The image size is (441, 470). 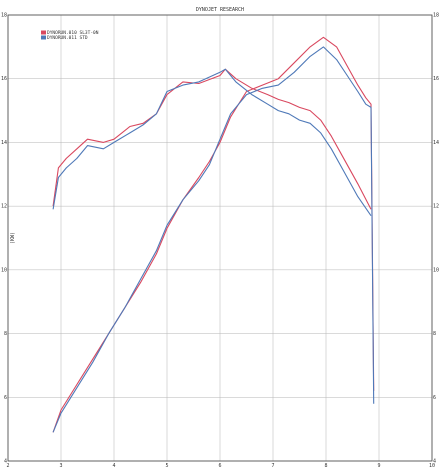 What do you see at coordinates (4, 143) in the screenshot?
I see `y-tick-label: 14` at bounding box center [4, 143].